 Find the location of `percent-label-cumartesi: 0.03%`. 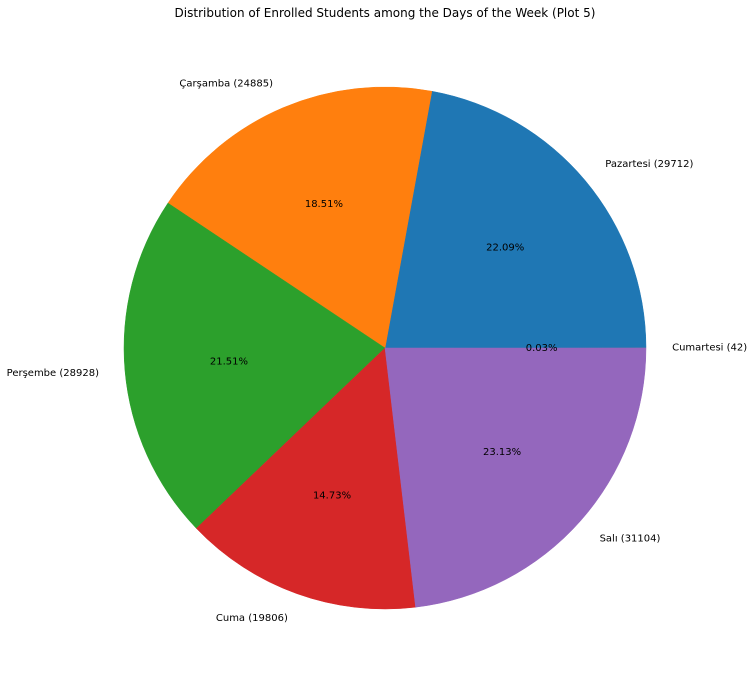

percent-label-cumartesi: 0.03% is located at coordinates (542, 348).